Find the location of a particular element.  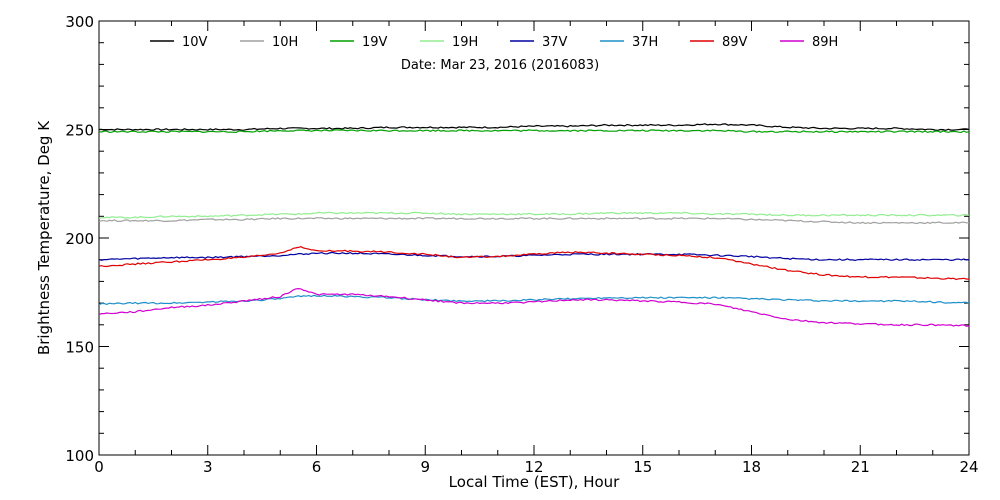

x-tick-label: 0 is located at coordinates (99, 467).